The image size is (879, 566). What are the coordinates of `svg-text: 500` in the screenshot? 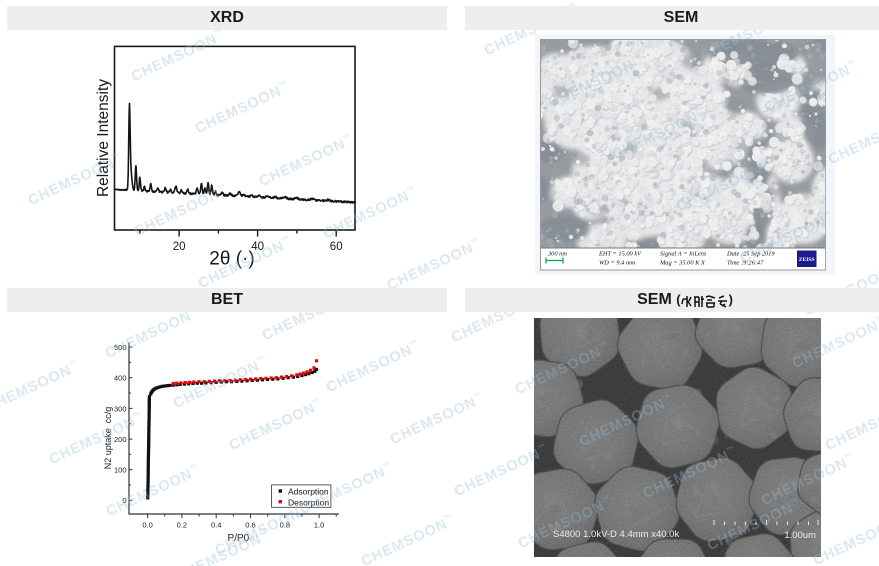 It's located at (120, 347).